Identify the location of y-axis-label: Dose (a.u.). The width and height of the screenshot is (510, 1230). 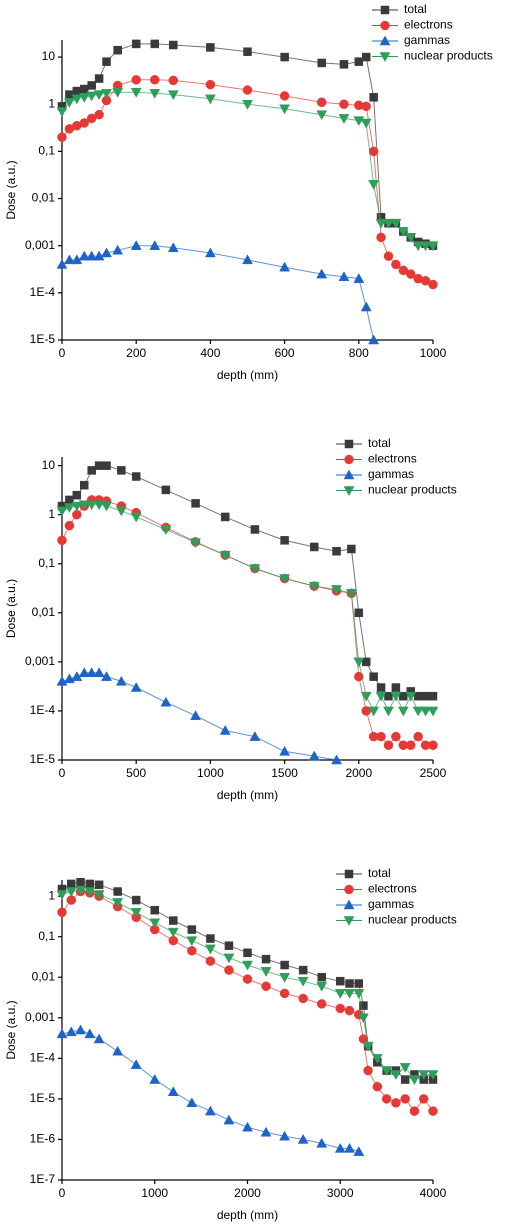
(11, 608).